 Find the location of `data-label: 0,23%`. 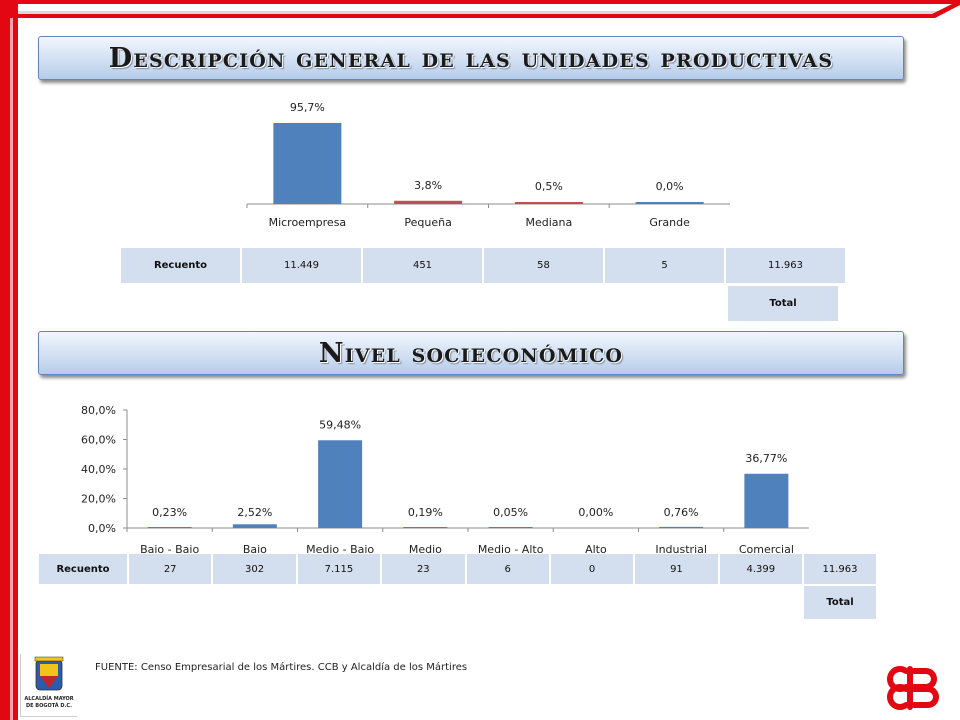

data-label: 0,23% is located at coordinates (169, 512).